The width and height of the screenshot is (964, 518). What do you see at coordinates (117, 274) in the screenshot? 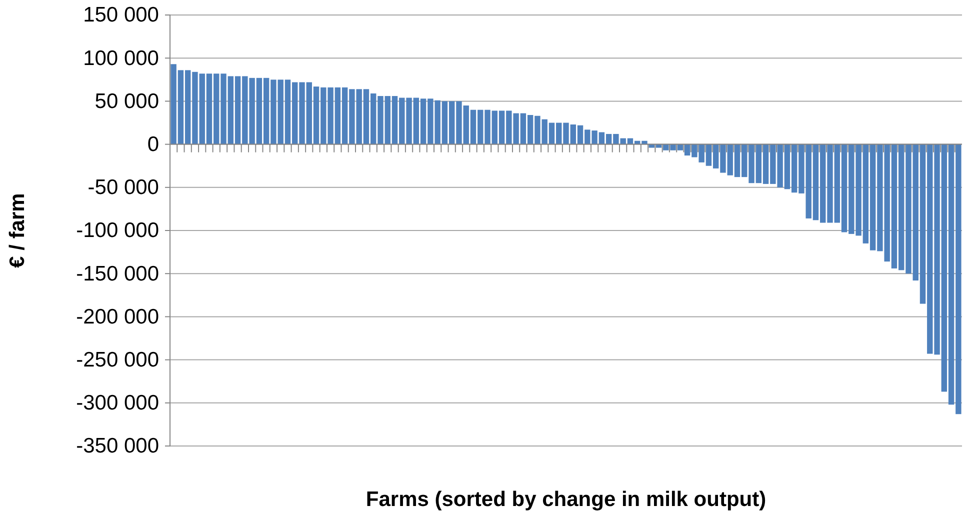
I see `y-tick-label: -150 000` at bounding box center [117, 274].